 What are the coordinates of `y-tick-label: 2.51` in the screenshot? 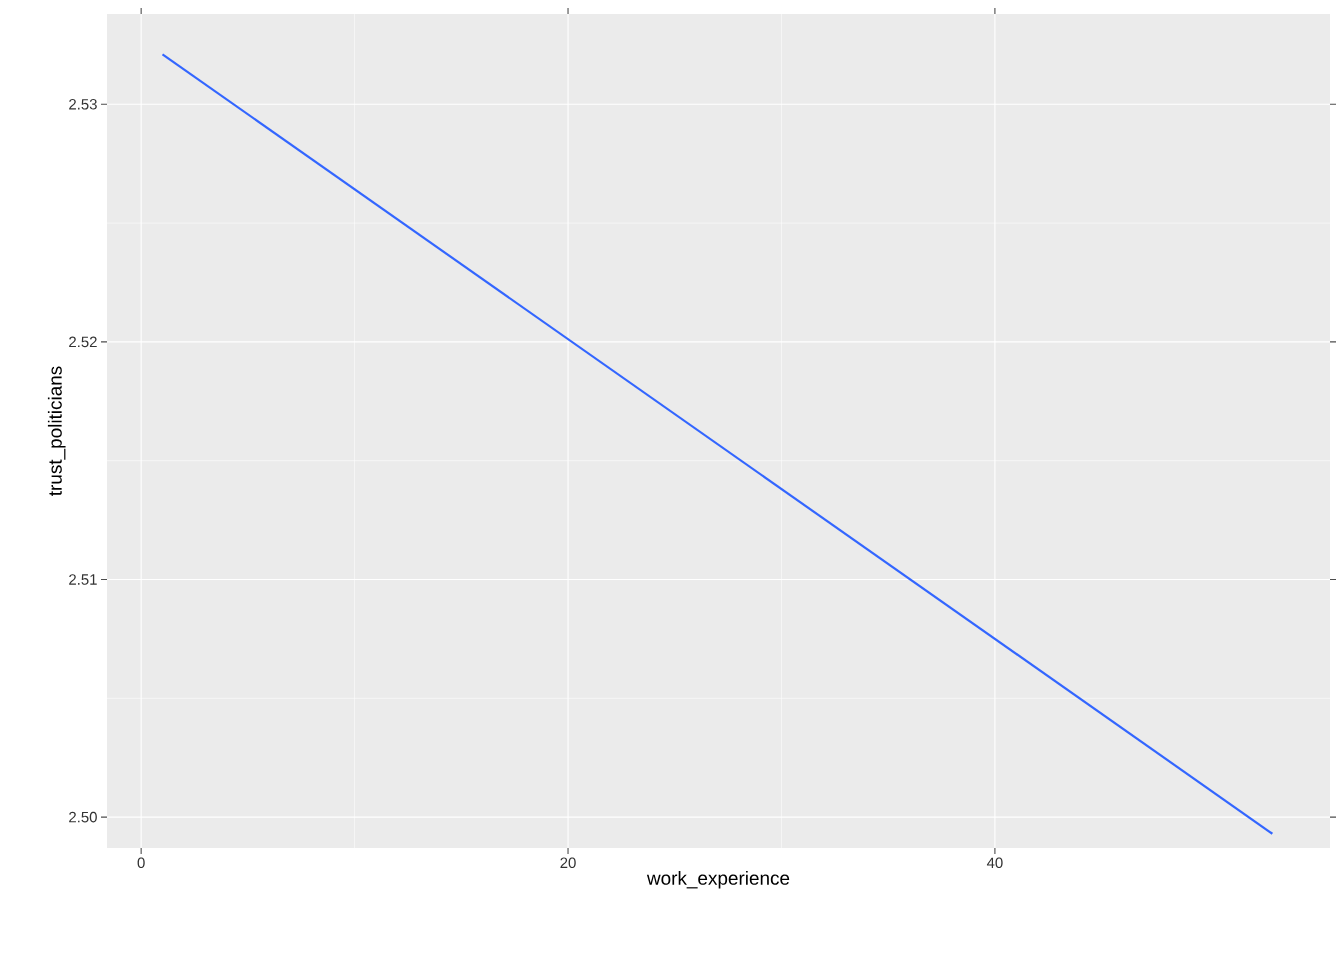 It's located at (83, 579).